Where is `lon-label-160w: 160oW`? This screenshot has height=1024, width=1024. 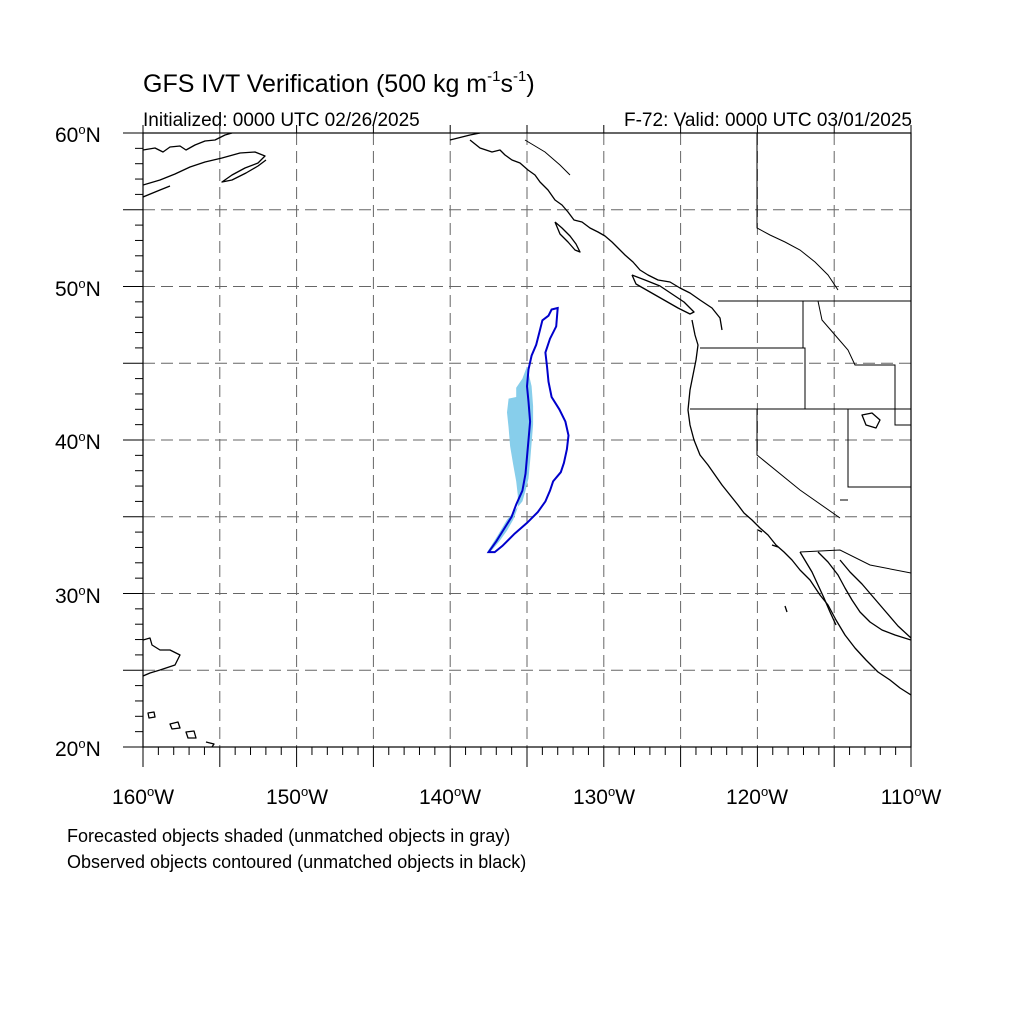
lon-label-160w: 160oW is located at coordinates (143, 796).